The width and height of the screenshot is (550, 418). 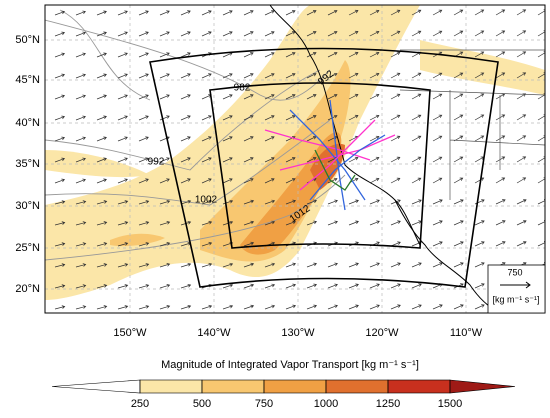 I want to click on lat-label: 45°N, so click(x=27, y=80).